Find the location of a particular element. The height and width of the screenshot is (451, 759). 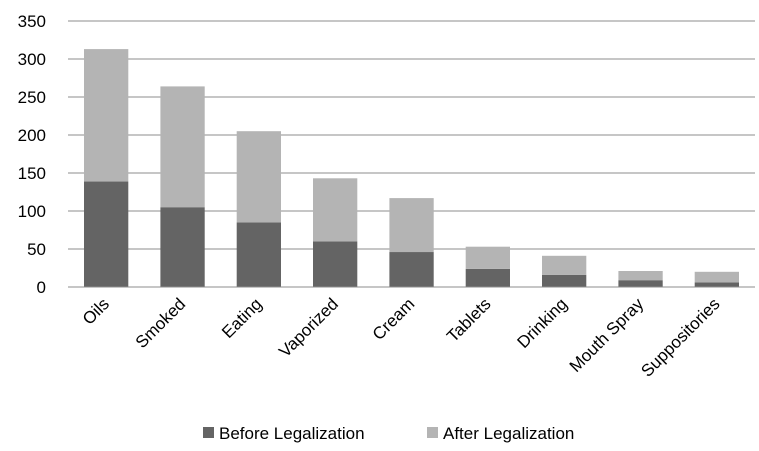

bar-after-oils is located at coordinates (106, 115).